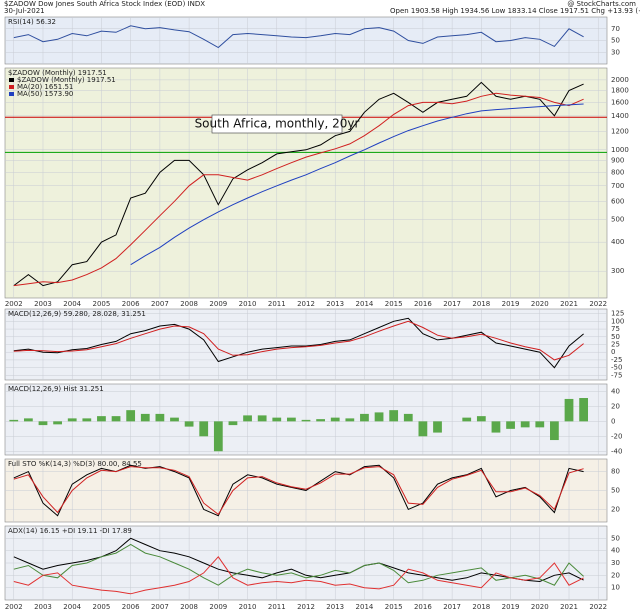 The height and width of the screenshot is (614, 640). I want to click on x-tick-label: 2008, so click(189, 304).